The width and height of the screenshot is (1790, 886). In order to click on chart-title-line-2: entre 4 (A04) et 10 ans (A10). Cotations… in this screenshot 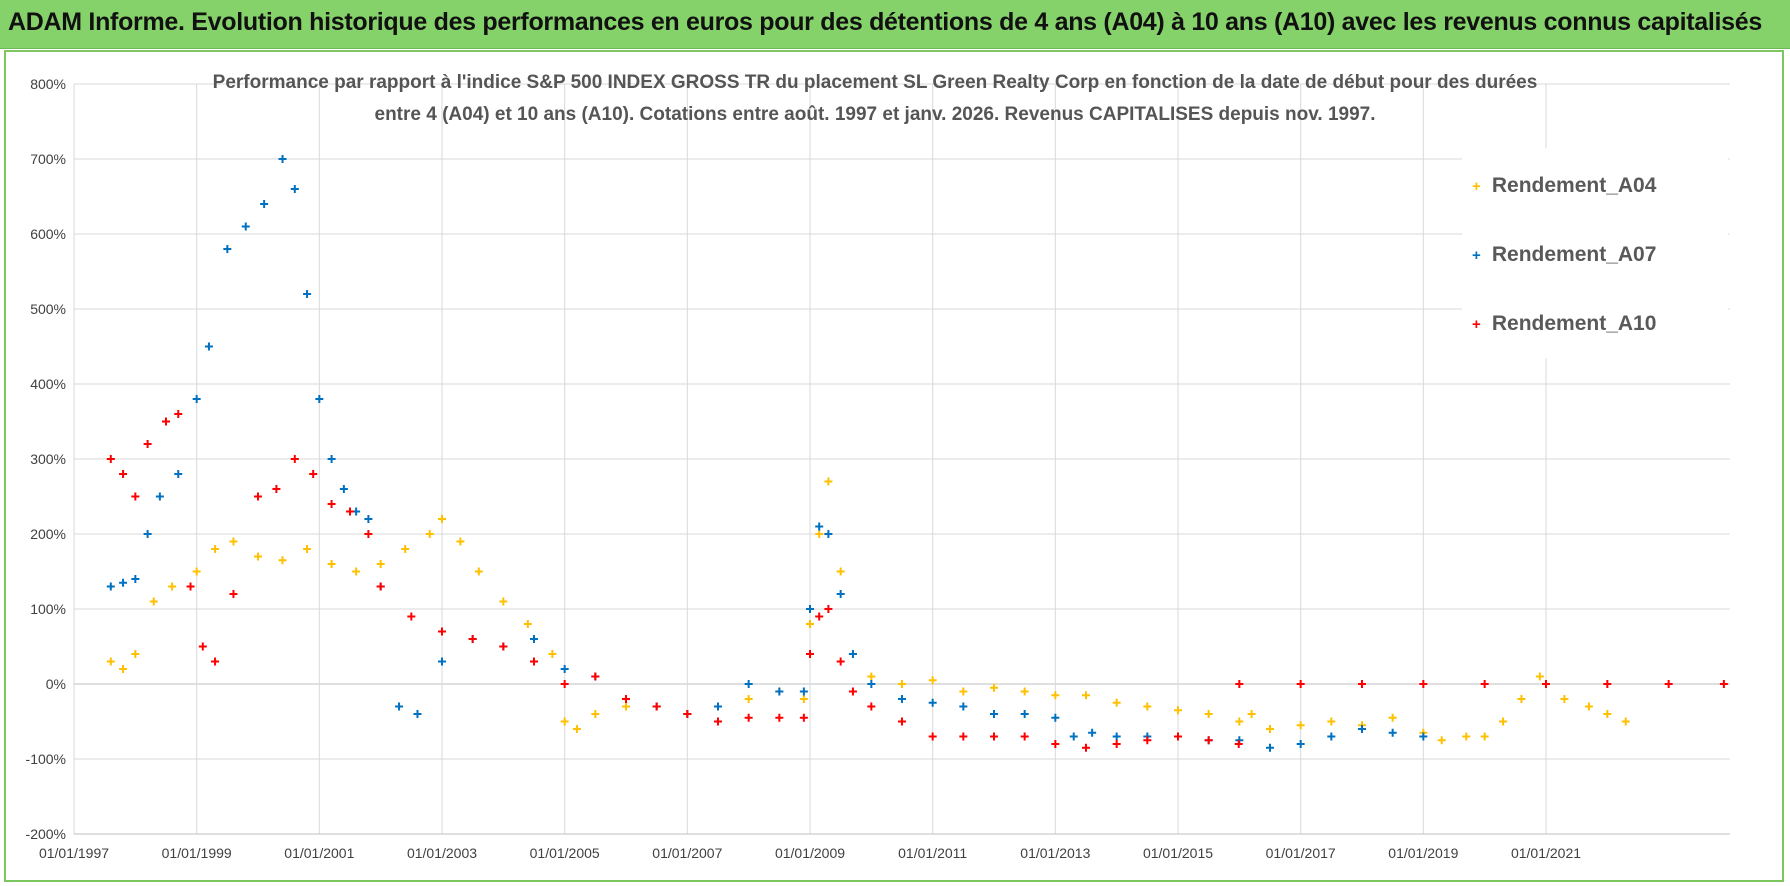, I will do `click(875, 114)`.